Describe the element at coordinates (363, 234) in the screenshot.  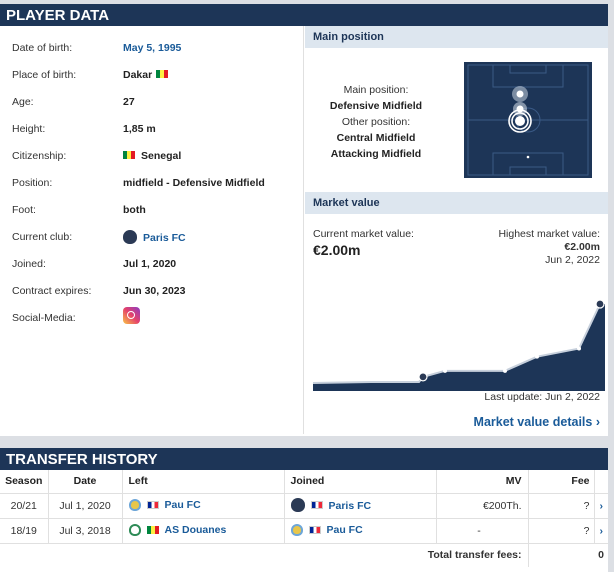
I see `current-mv-label: Current market value:` at that location.